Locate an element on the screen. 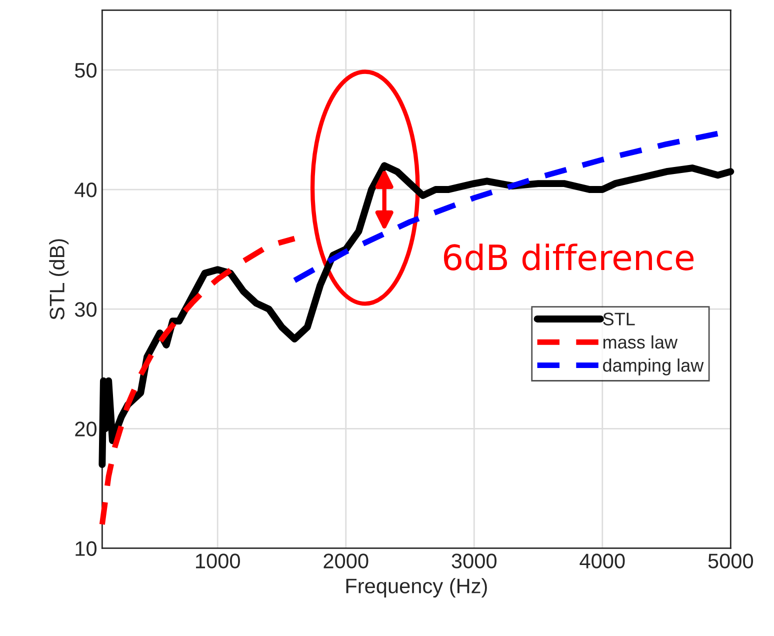  y-tick-label: 40 is located at coordinates (85, 190).